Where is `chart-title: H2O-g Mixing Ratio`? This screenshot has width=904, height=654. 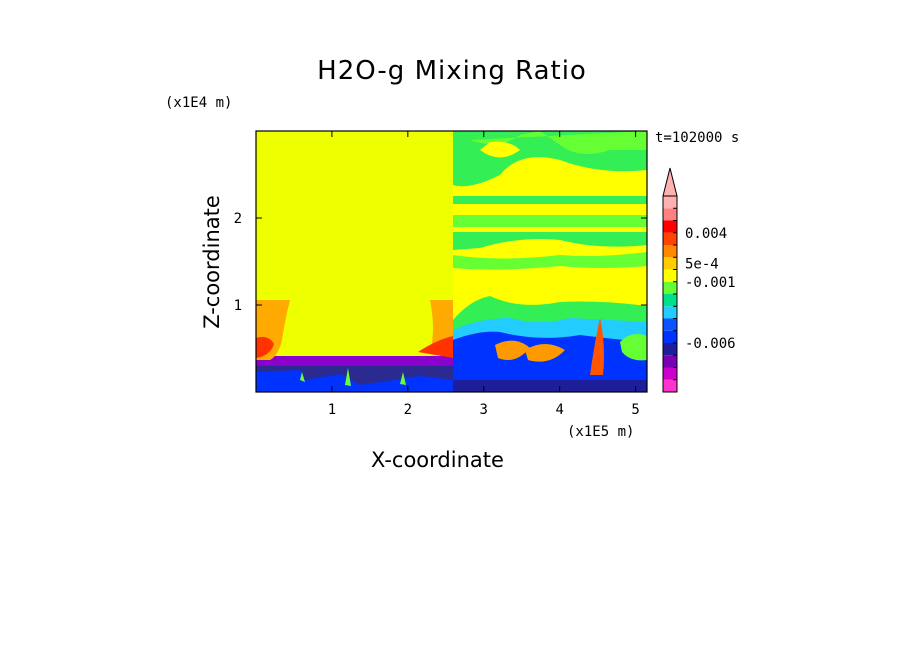 chart-title: H2O-g Mixing Ratio is located at coordinates (452, 71).